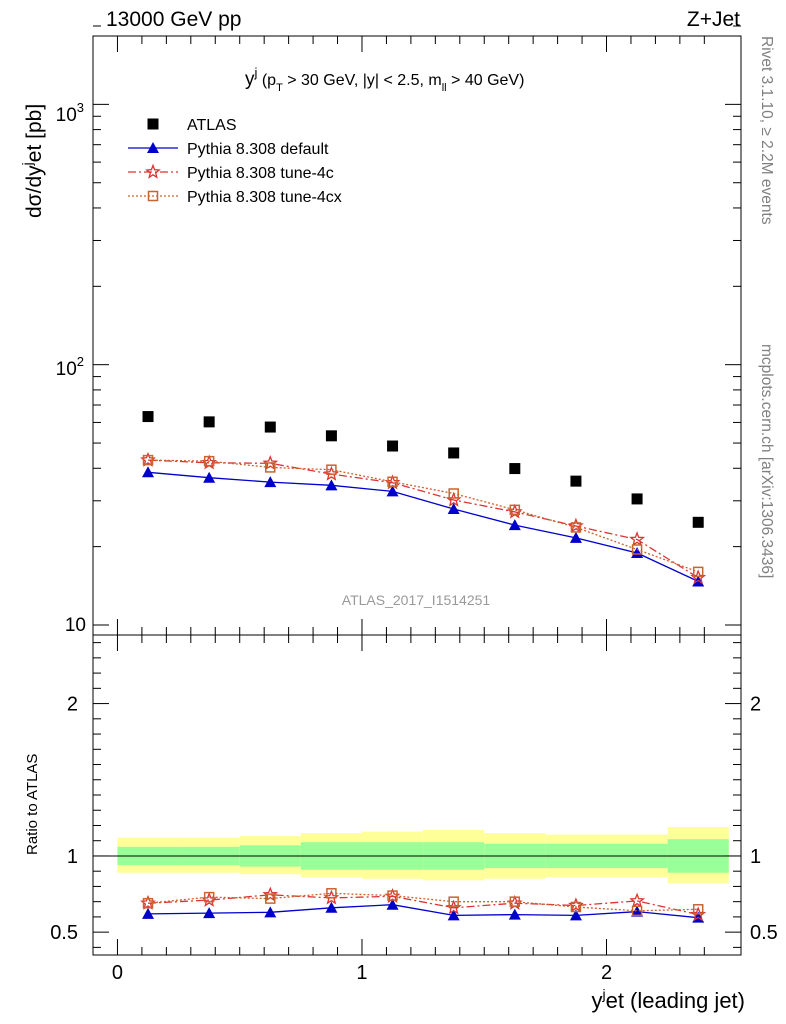  I want to click on legend-label-atlas: ATLAS, so click(212, 125).